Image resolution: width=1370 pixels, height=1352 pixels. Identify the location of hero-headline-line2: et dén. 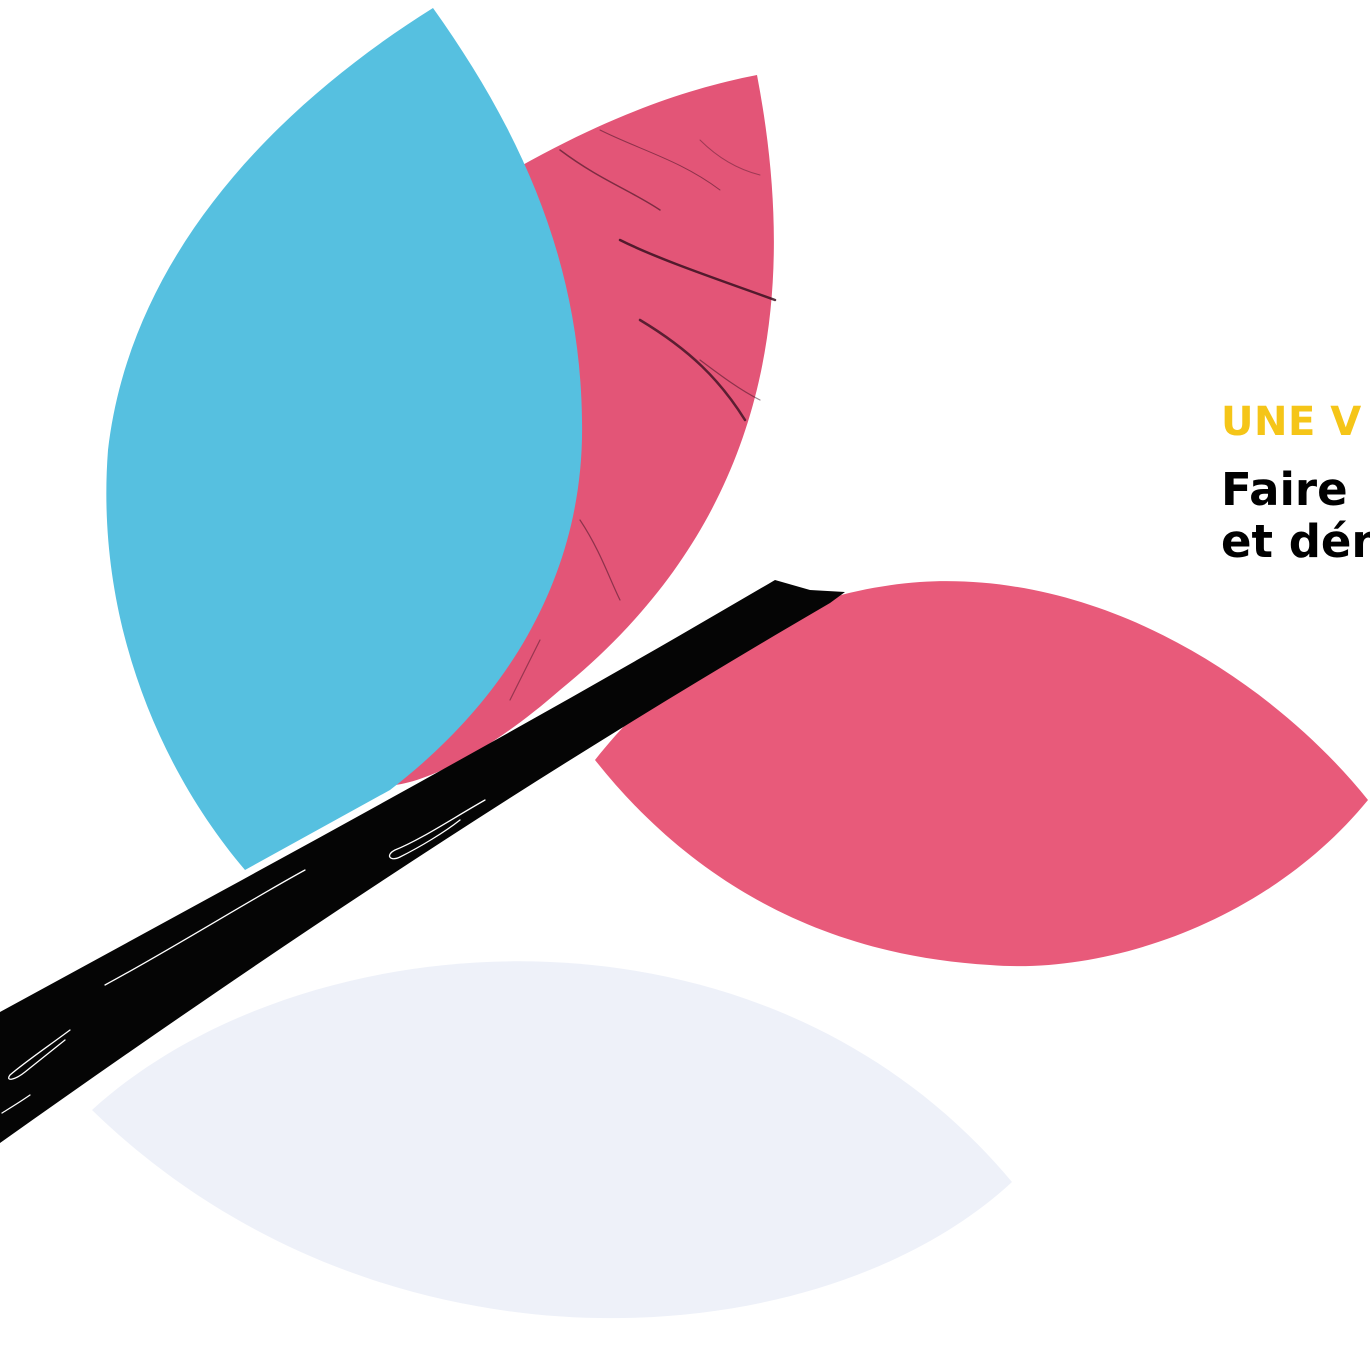
(1295, 541).